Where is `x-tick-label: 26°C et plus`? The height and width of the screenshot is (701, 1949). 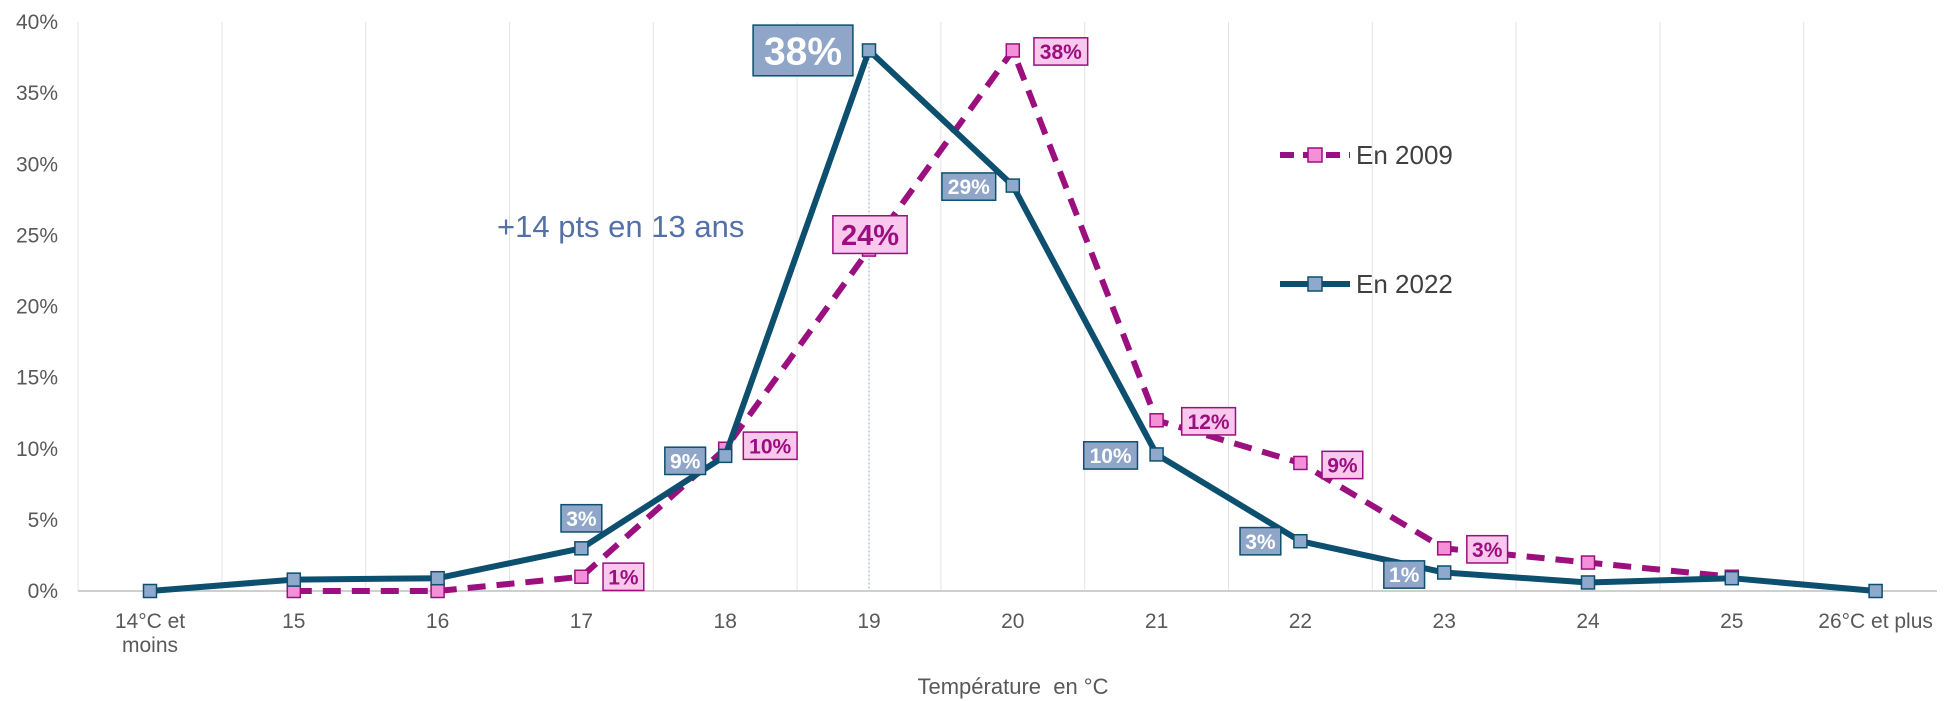
x-tick-label: 26°C et plus is located at coordinates (1875, 621).